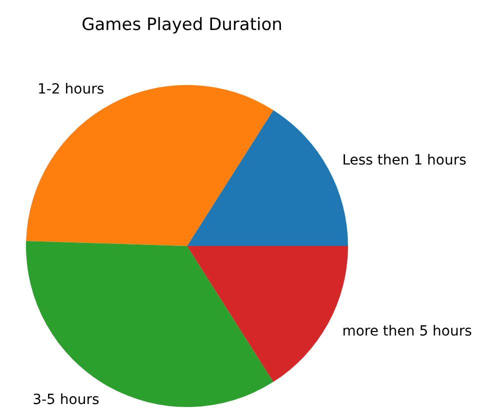  Describe the element at coordinates (70, 89) in the screenshot. I see `slice-label: 1-2 hours` at that location.